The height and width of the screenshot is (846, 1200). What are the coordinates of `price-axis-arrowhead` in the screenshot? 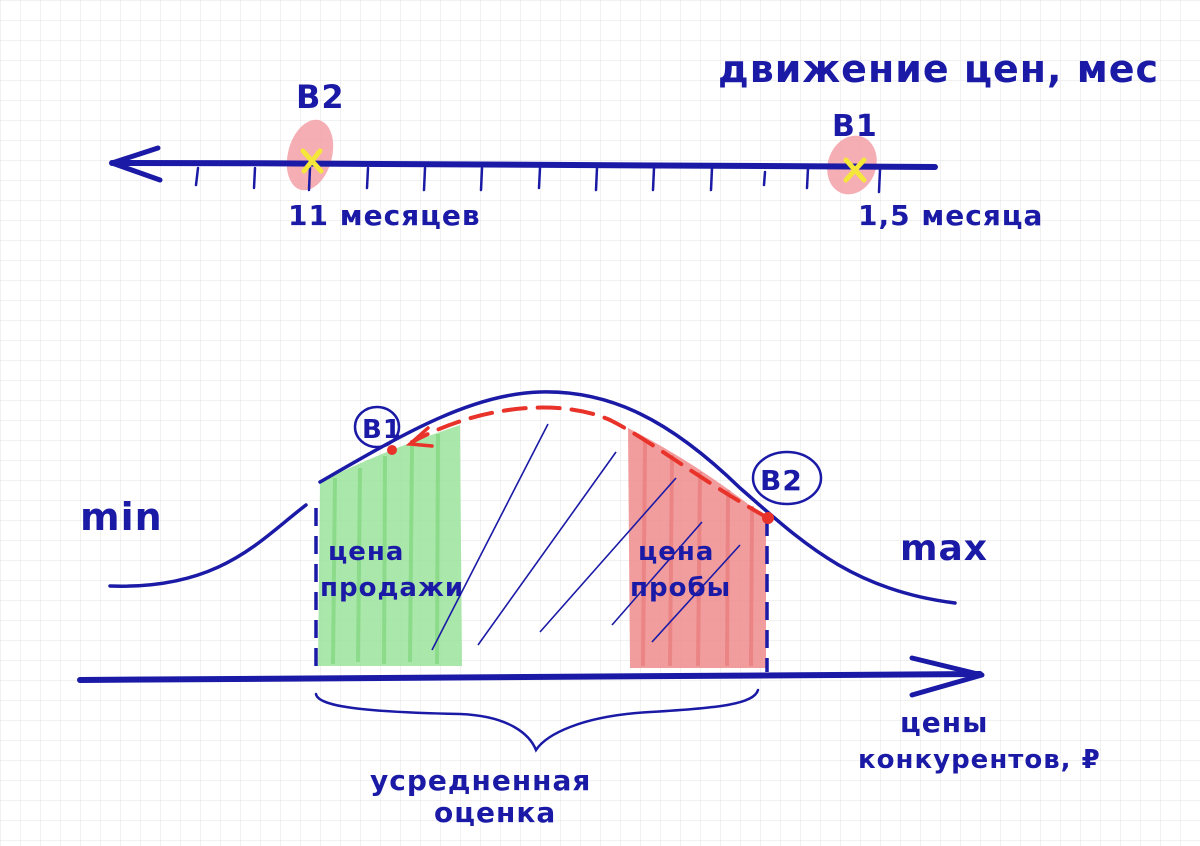 It's located at (947, 676).